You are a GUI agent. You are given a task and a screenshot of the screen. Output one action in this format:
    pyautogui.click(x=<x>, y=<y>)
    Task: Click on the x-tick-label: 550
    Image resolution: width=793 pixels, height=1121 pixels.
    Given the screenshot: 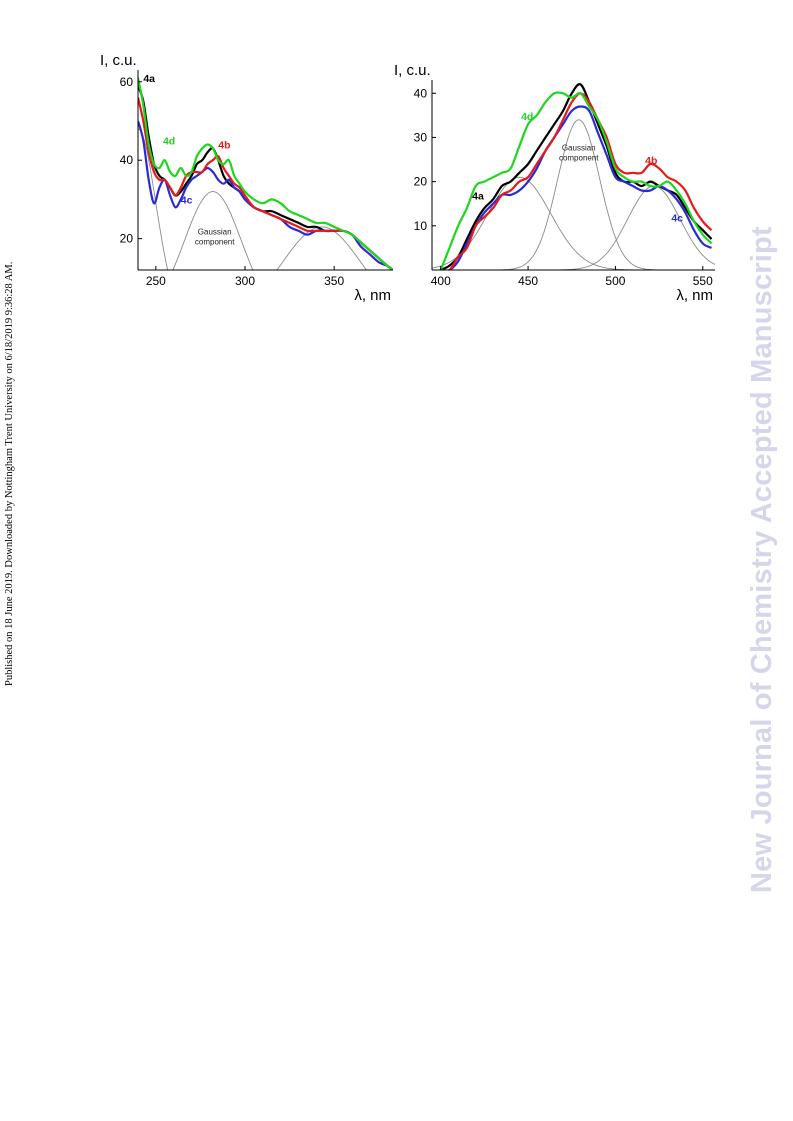 What is the action you would take?
    pyautogui.click(x=703, y=281)
    